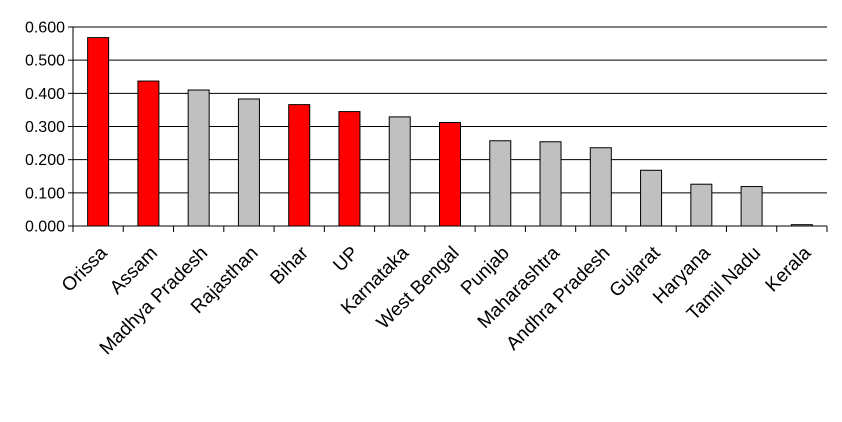 This screenshot has width=842, height=422. Describe the element at coordinates (701, 205) in the screenshot. I see `bar-haryana` at that location.